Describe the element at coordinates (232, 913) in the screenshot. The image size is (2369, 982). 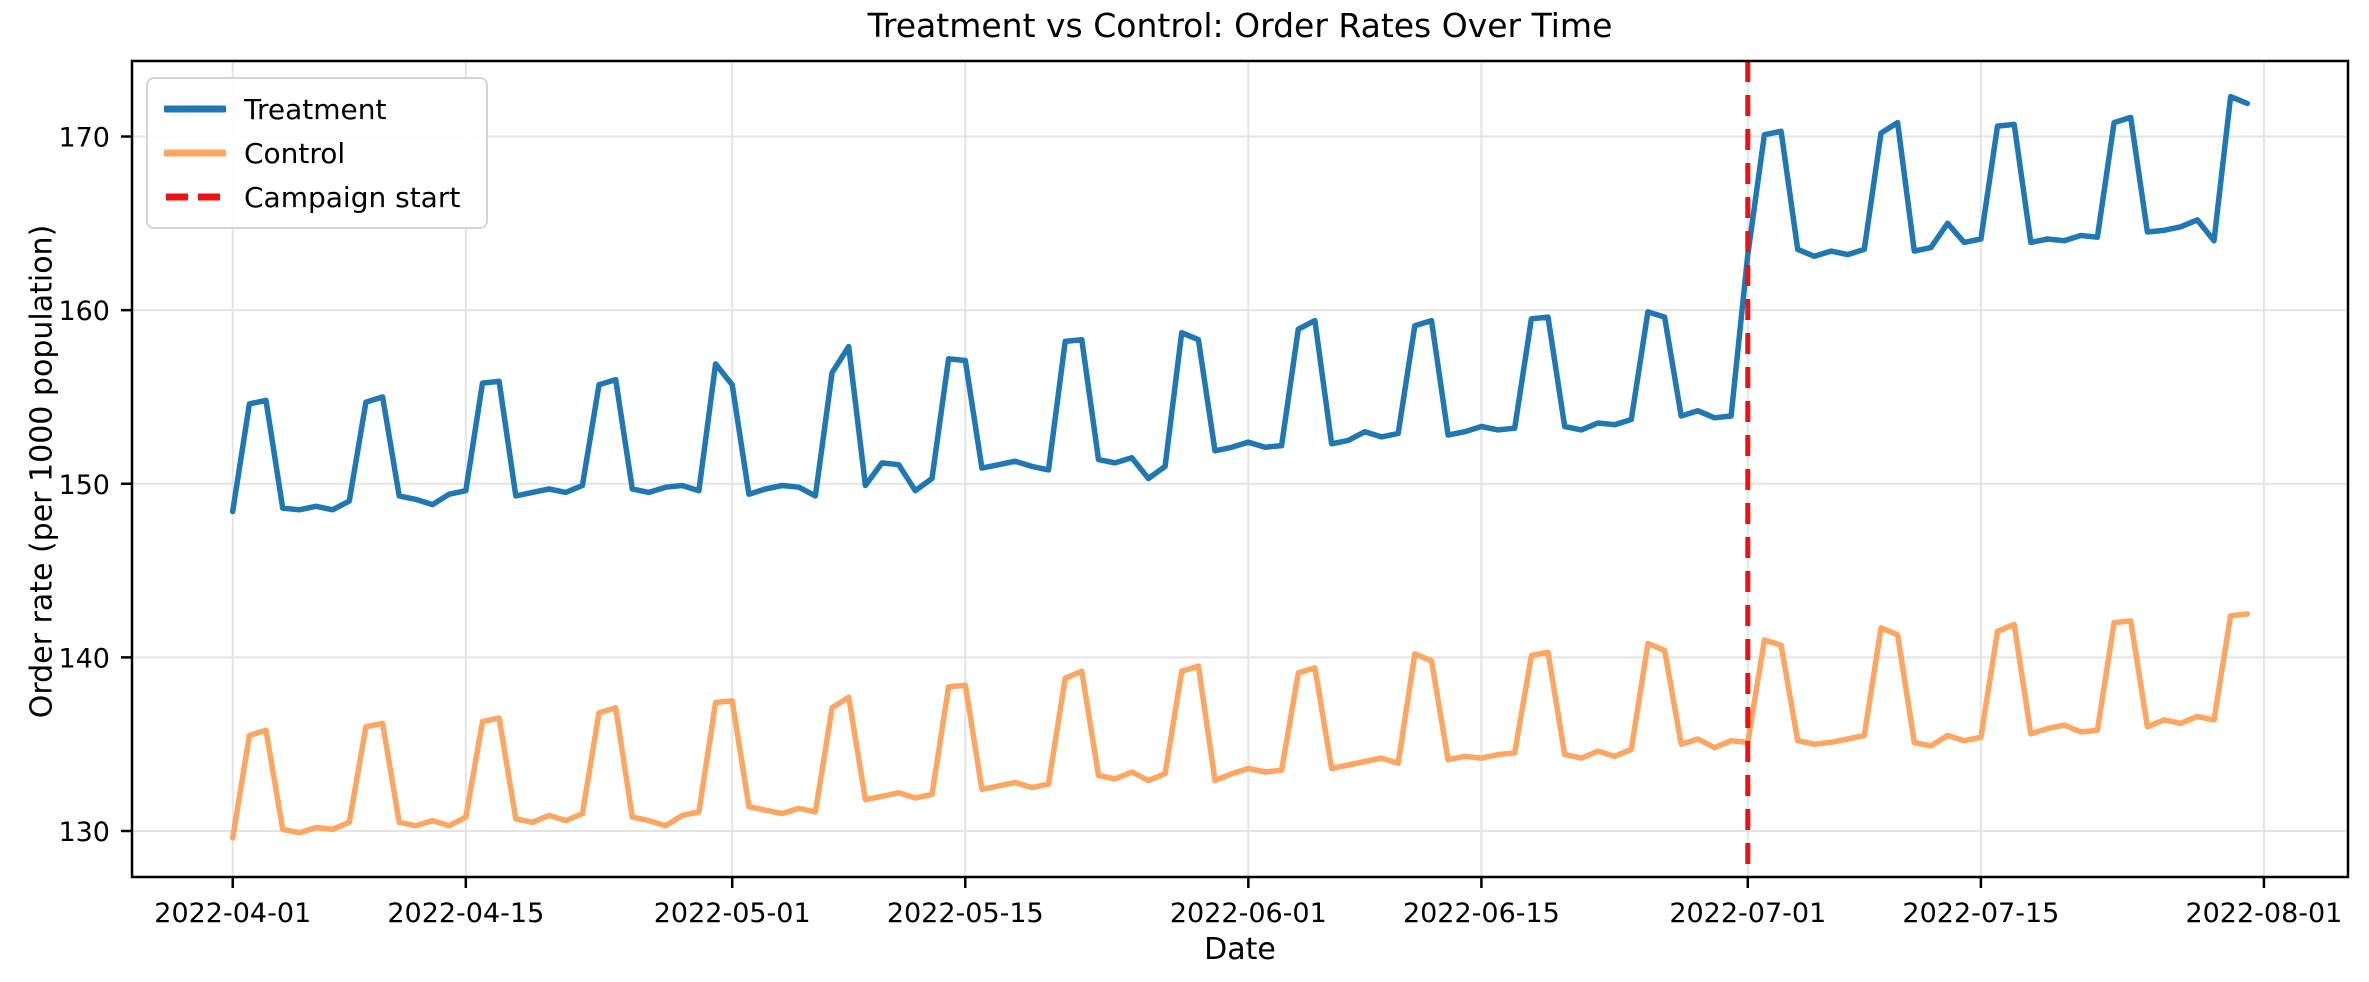
I see `x-tick-label: 2022-04-01` at that location.